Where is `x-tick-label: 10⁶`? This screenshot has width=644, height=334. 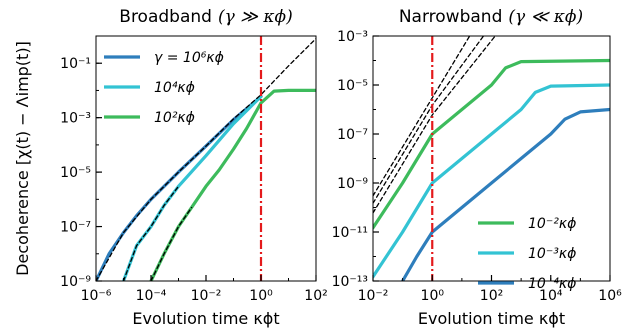
x-tick-label: 10⁶ is located at coordinates (610, 296).